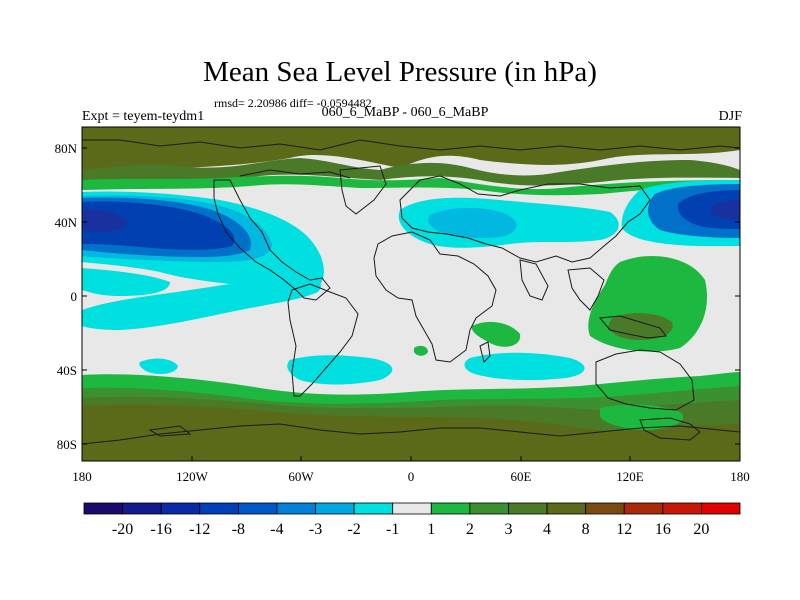 This screenshot has width=800, height=600. What do you see at coordinates (470, 529) in the screenshot?
I see `colorbar-label: 2` at bounding box center [470, 529].